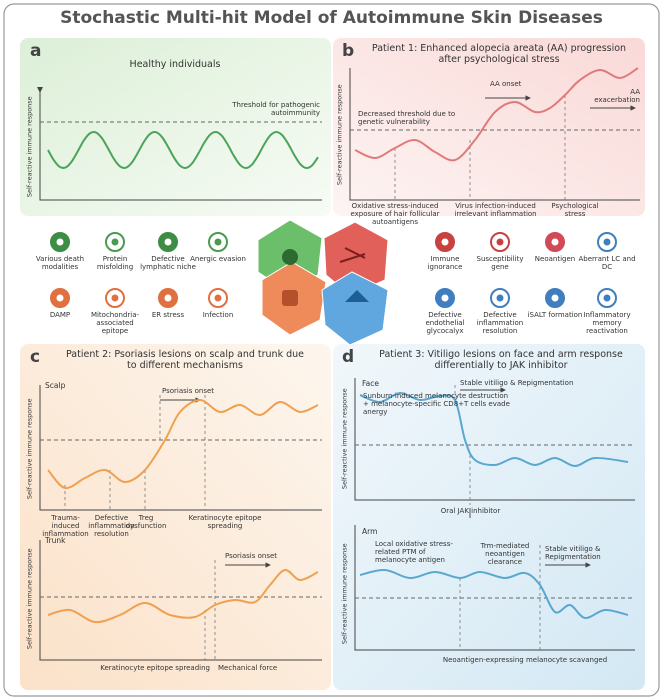 This screenshot has height=700, width=663. Describe the element at coordinates (506, 84) in the screenshot. I see `annotation: AA onset` at that location.